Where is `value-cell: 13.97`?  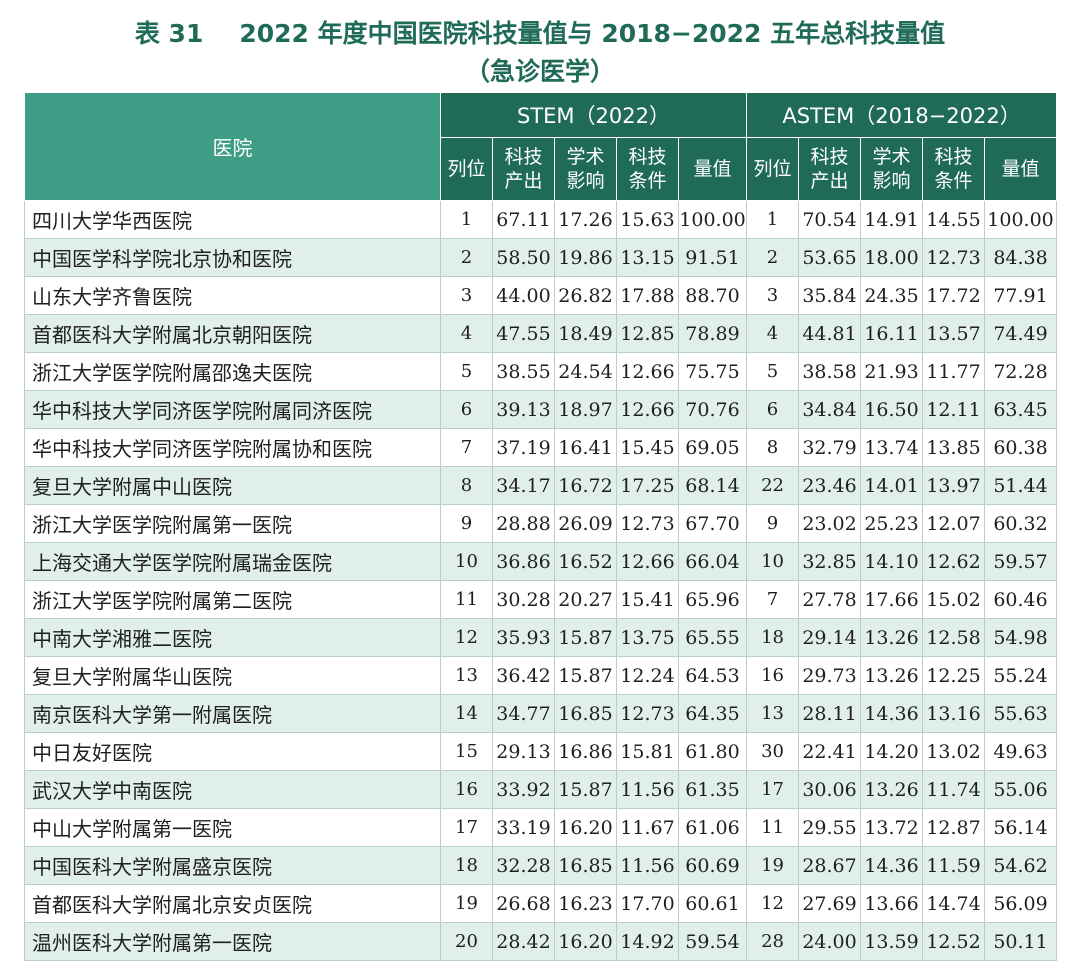 value-cell: 13.97 is located at coordinates (954, 485).